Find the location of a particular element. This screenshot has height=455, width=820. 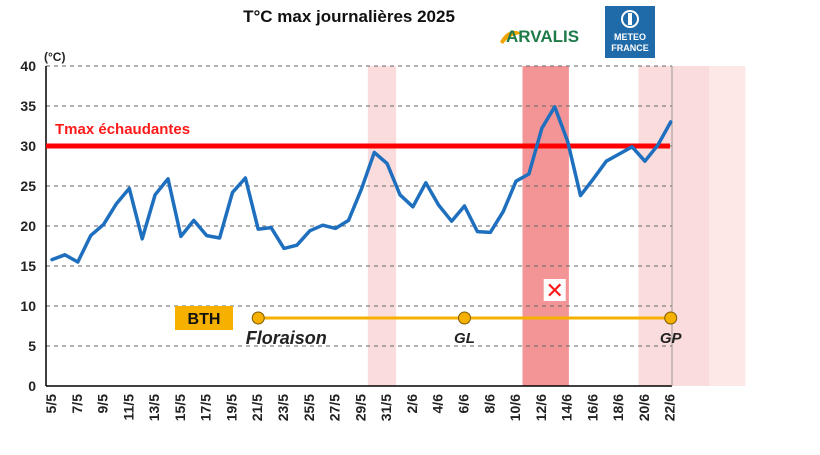

x-tick-19-5: 19/5 is located at coordinates (231, 407).